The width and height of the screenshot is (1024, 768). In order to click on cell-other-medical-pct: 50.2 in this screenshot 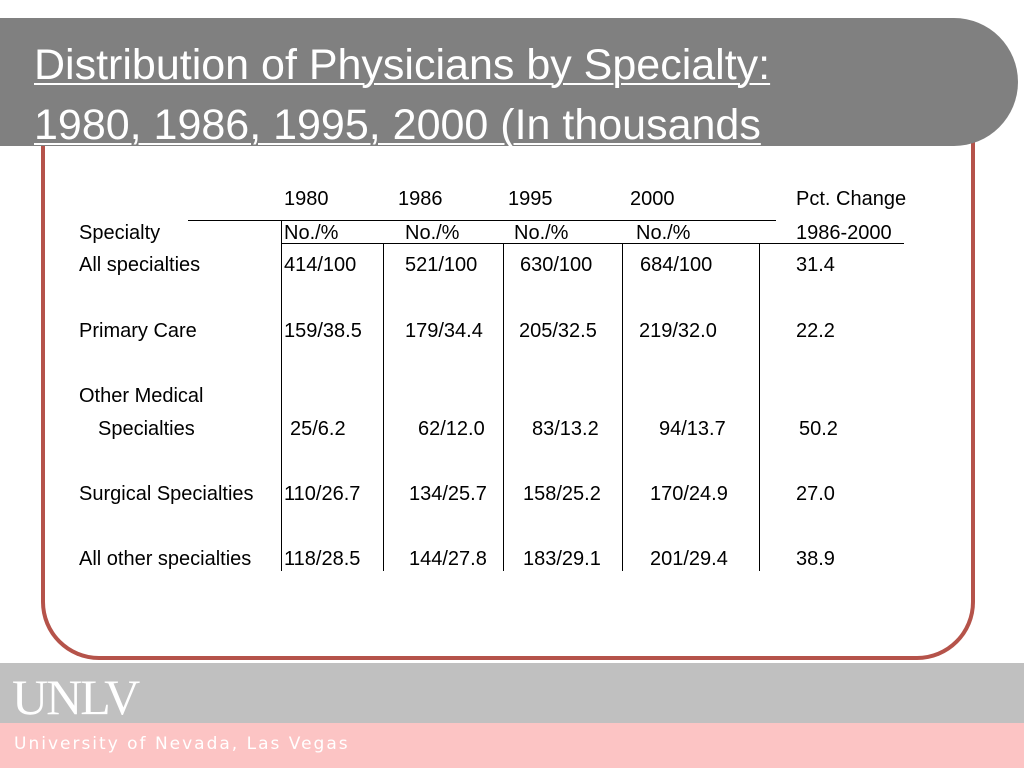, I will do `click(818, 429)`.